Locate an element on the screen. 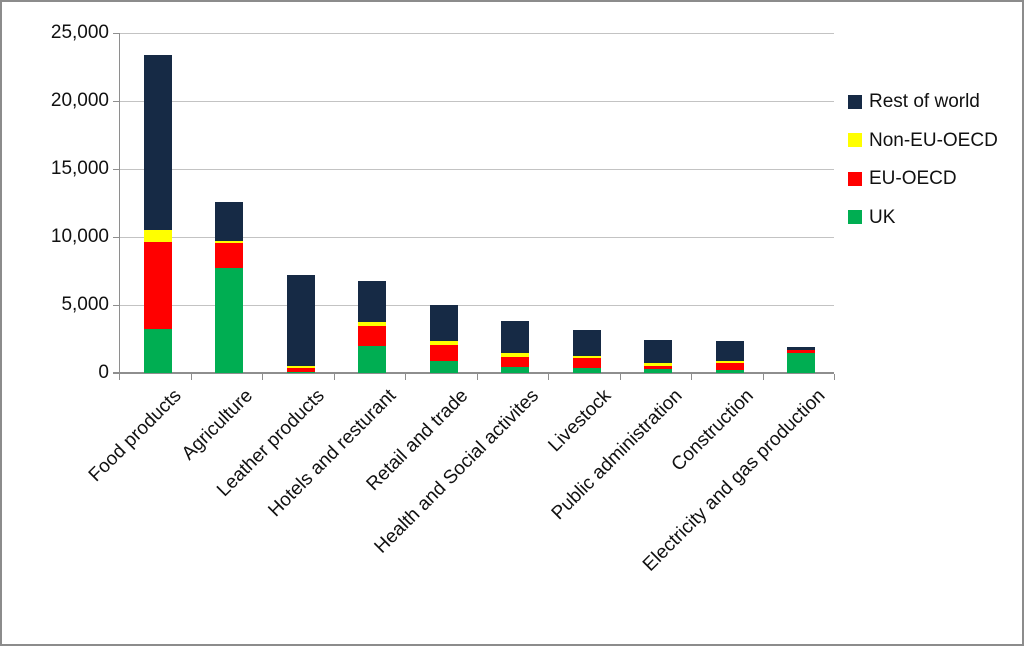  x-axis-category-label: Food products is located at coordinates (135, 436).